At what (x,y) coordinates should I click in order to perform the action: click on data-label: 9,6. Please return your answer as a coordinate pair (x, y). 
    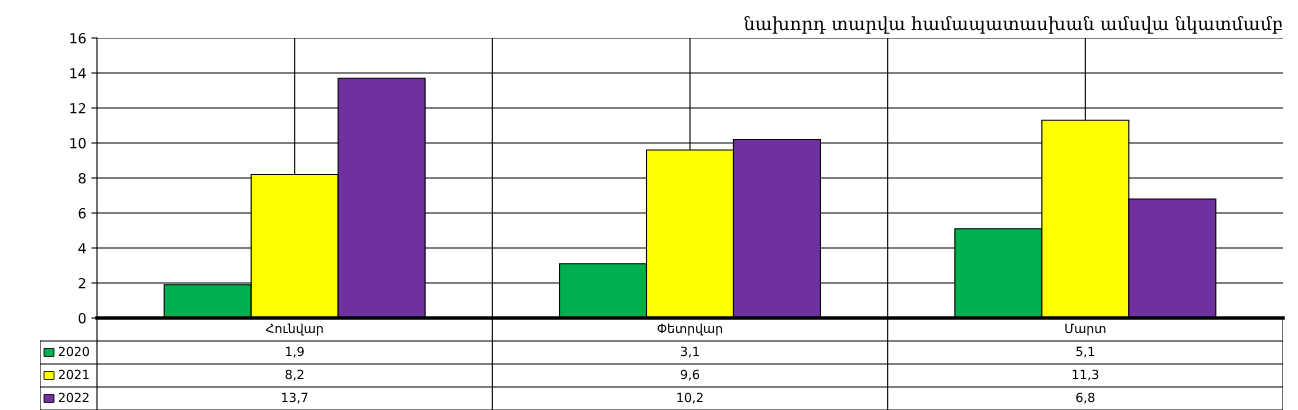
    Looking at the image, I should click on (690, 375).